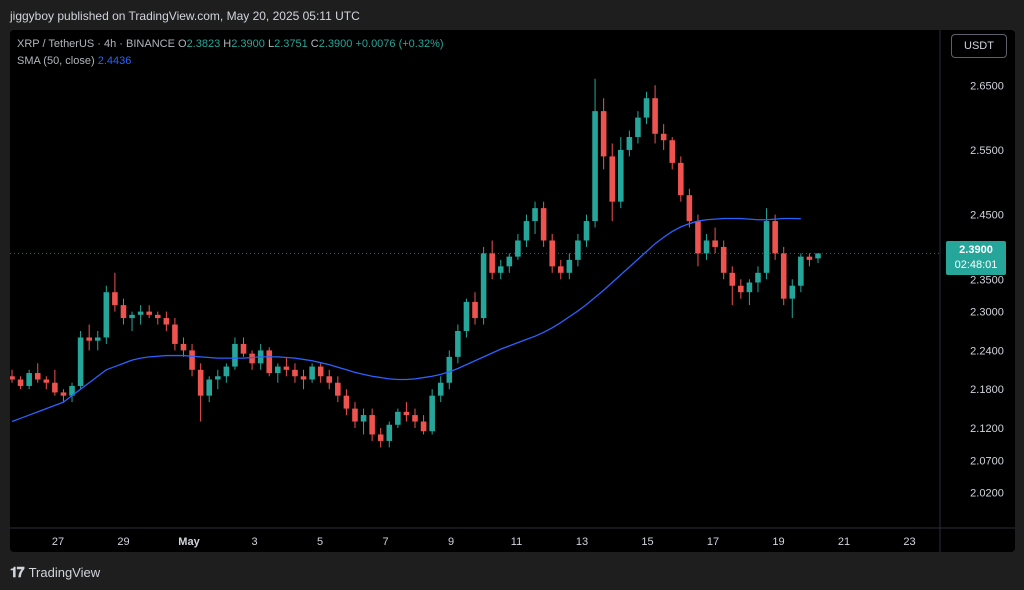 This screenshot has height=590, width=1024. I want to click on last-price-tag: 2.3900 02:48:01, so click(976, 258).